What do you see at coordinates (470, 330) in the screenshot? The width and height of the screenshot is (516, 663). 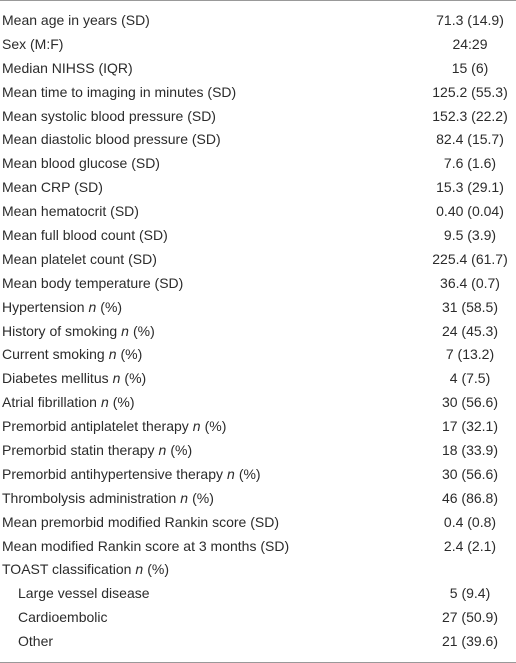 I see `row-value: 24 (45.3)` at bounding box center [470, 330].